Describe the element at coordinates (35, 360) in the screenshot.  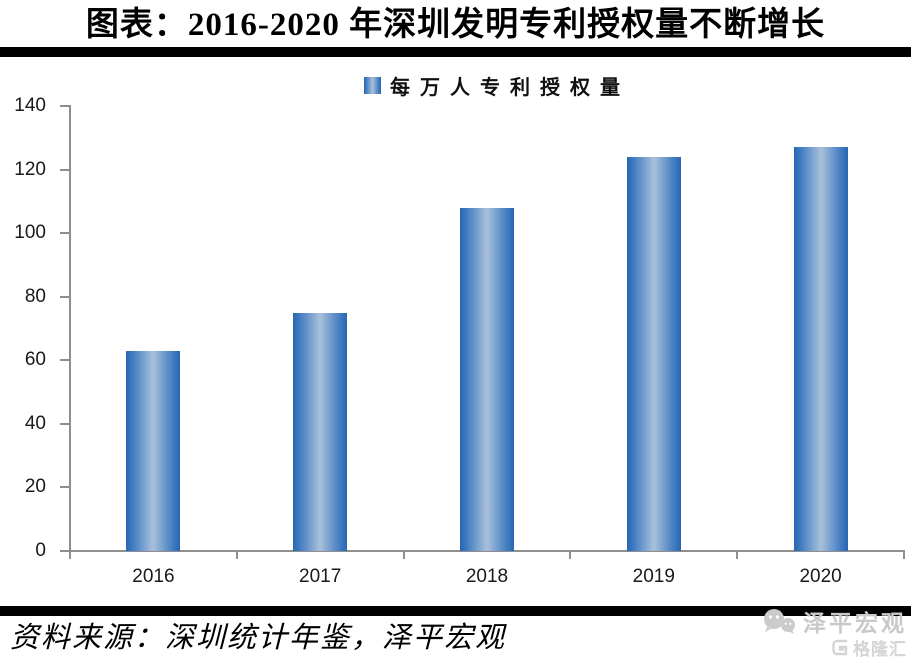
I see `y-tick-label-60: 60` at that location.